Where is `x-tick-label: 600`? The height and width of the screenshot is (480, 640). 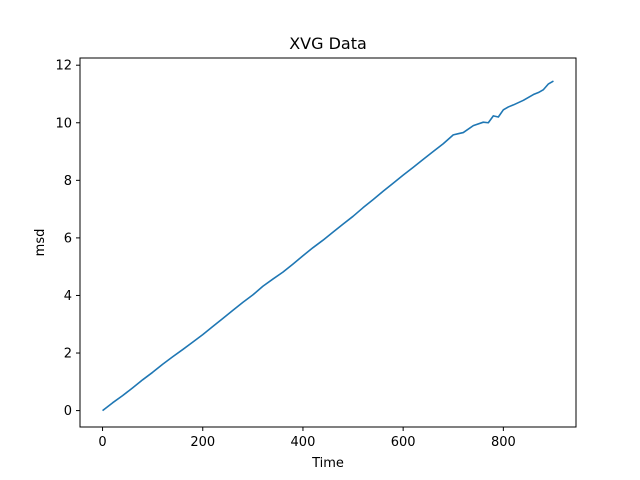
x-tick-label: 600 is located at coordinates (403, 442).